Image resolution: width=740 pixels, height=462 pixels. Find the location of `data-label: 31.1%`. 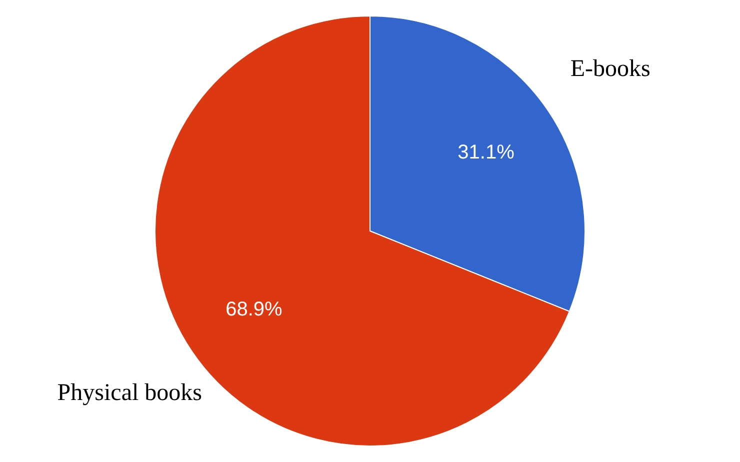

data-label: 31.1% is located at coordinates (486, 153).